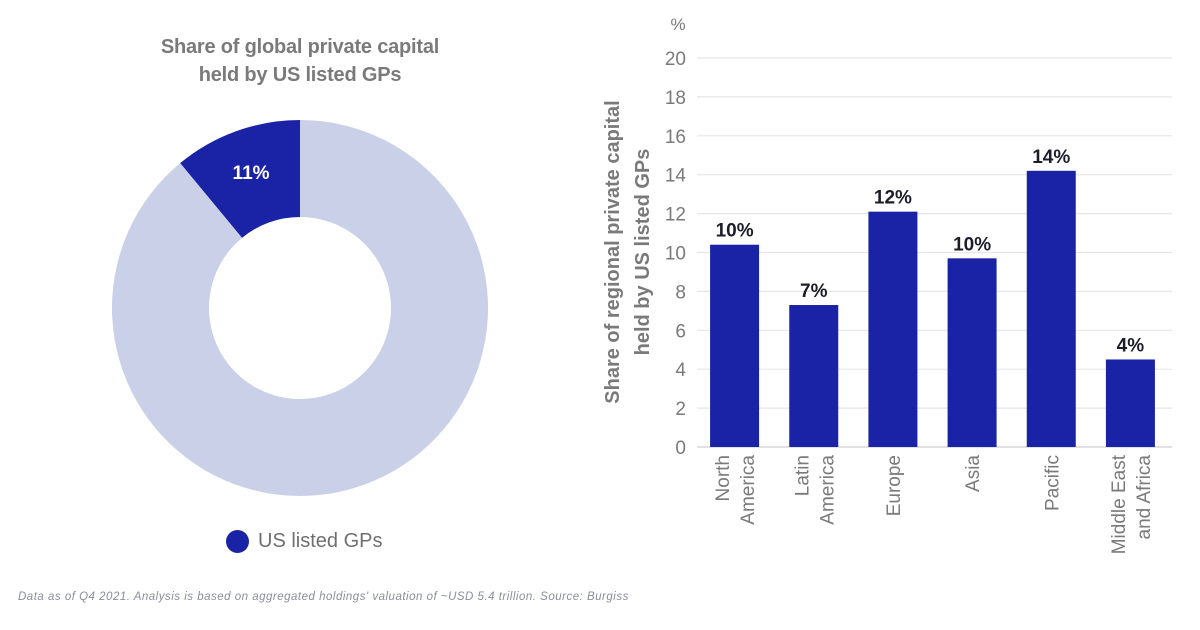 This screenshot has height=630, width=1200. I want to click on bar-asia, so click(972, 352).